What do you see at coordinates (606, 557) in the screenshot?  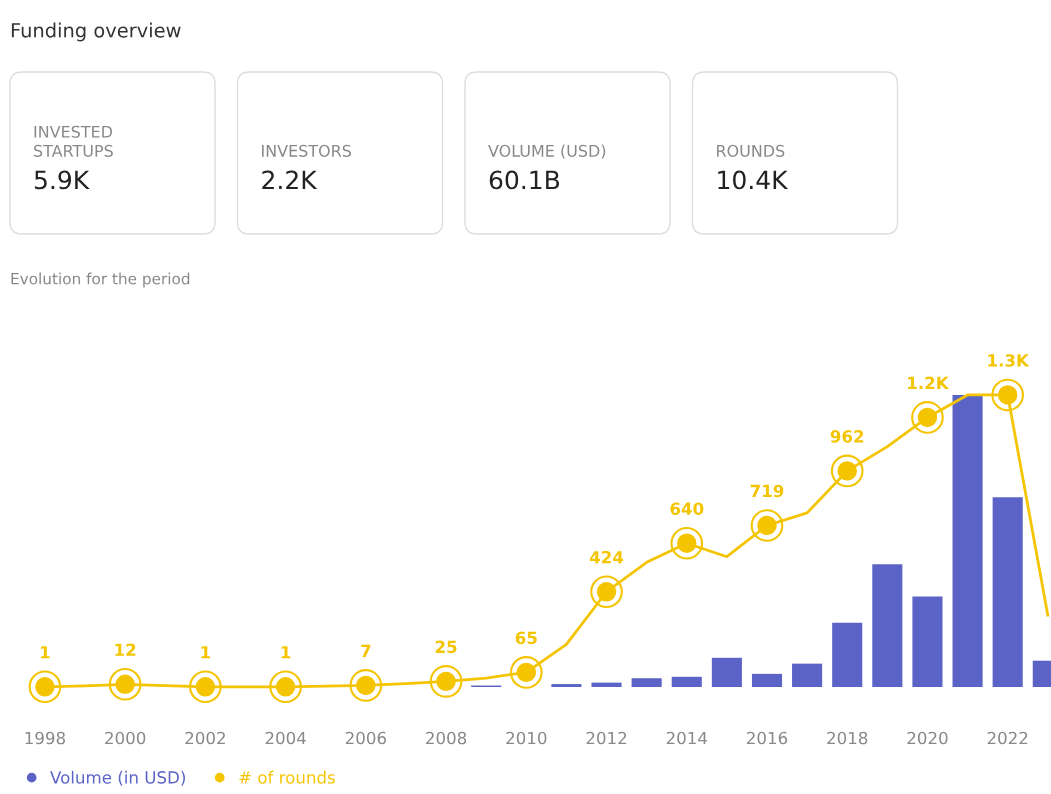 I see `data-label: 424` at bounding box center [606, 557].